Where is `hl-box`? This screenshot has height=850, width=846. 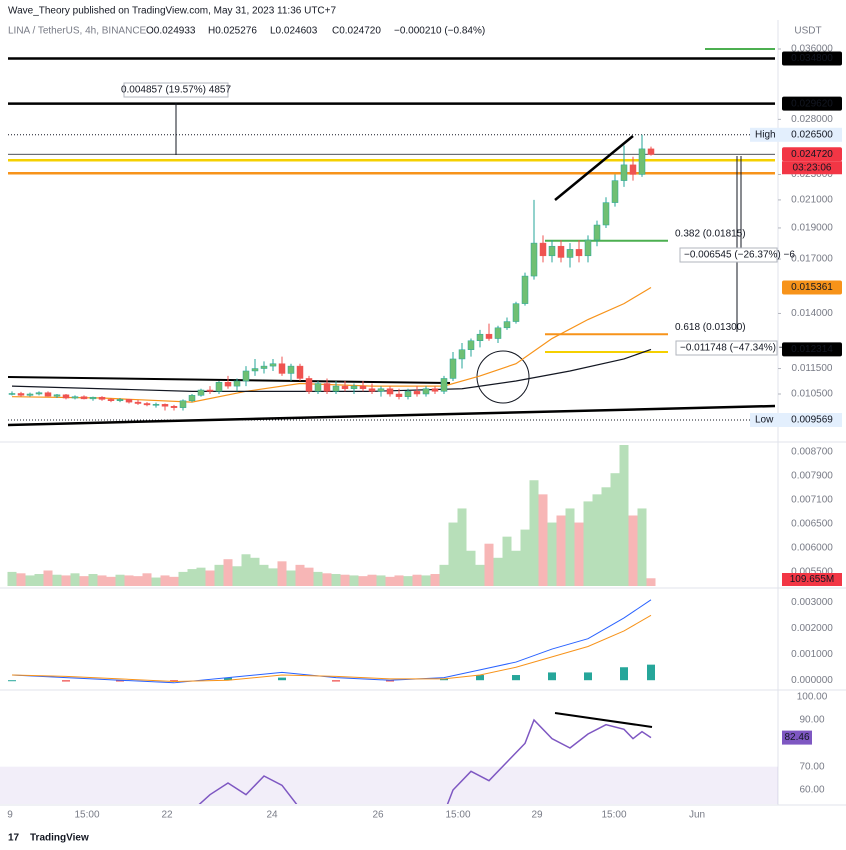
hl-box is located at coordinates (796, 134).